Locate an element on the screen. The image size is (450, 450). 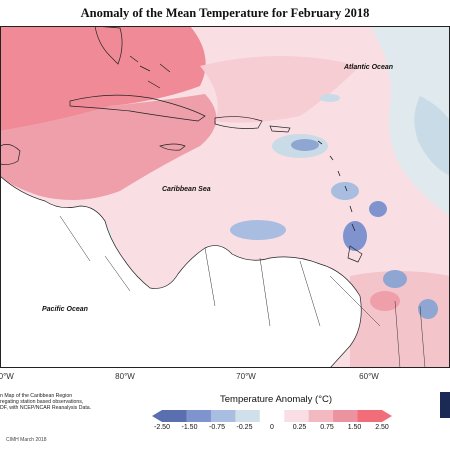
anomaly-warm-spot is located at coordinates (385, 301).